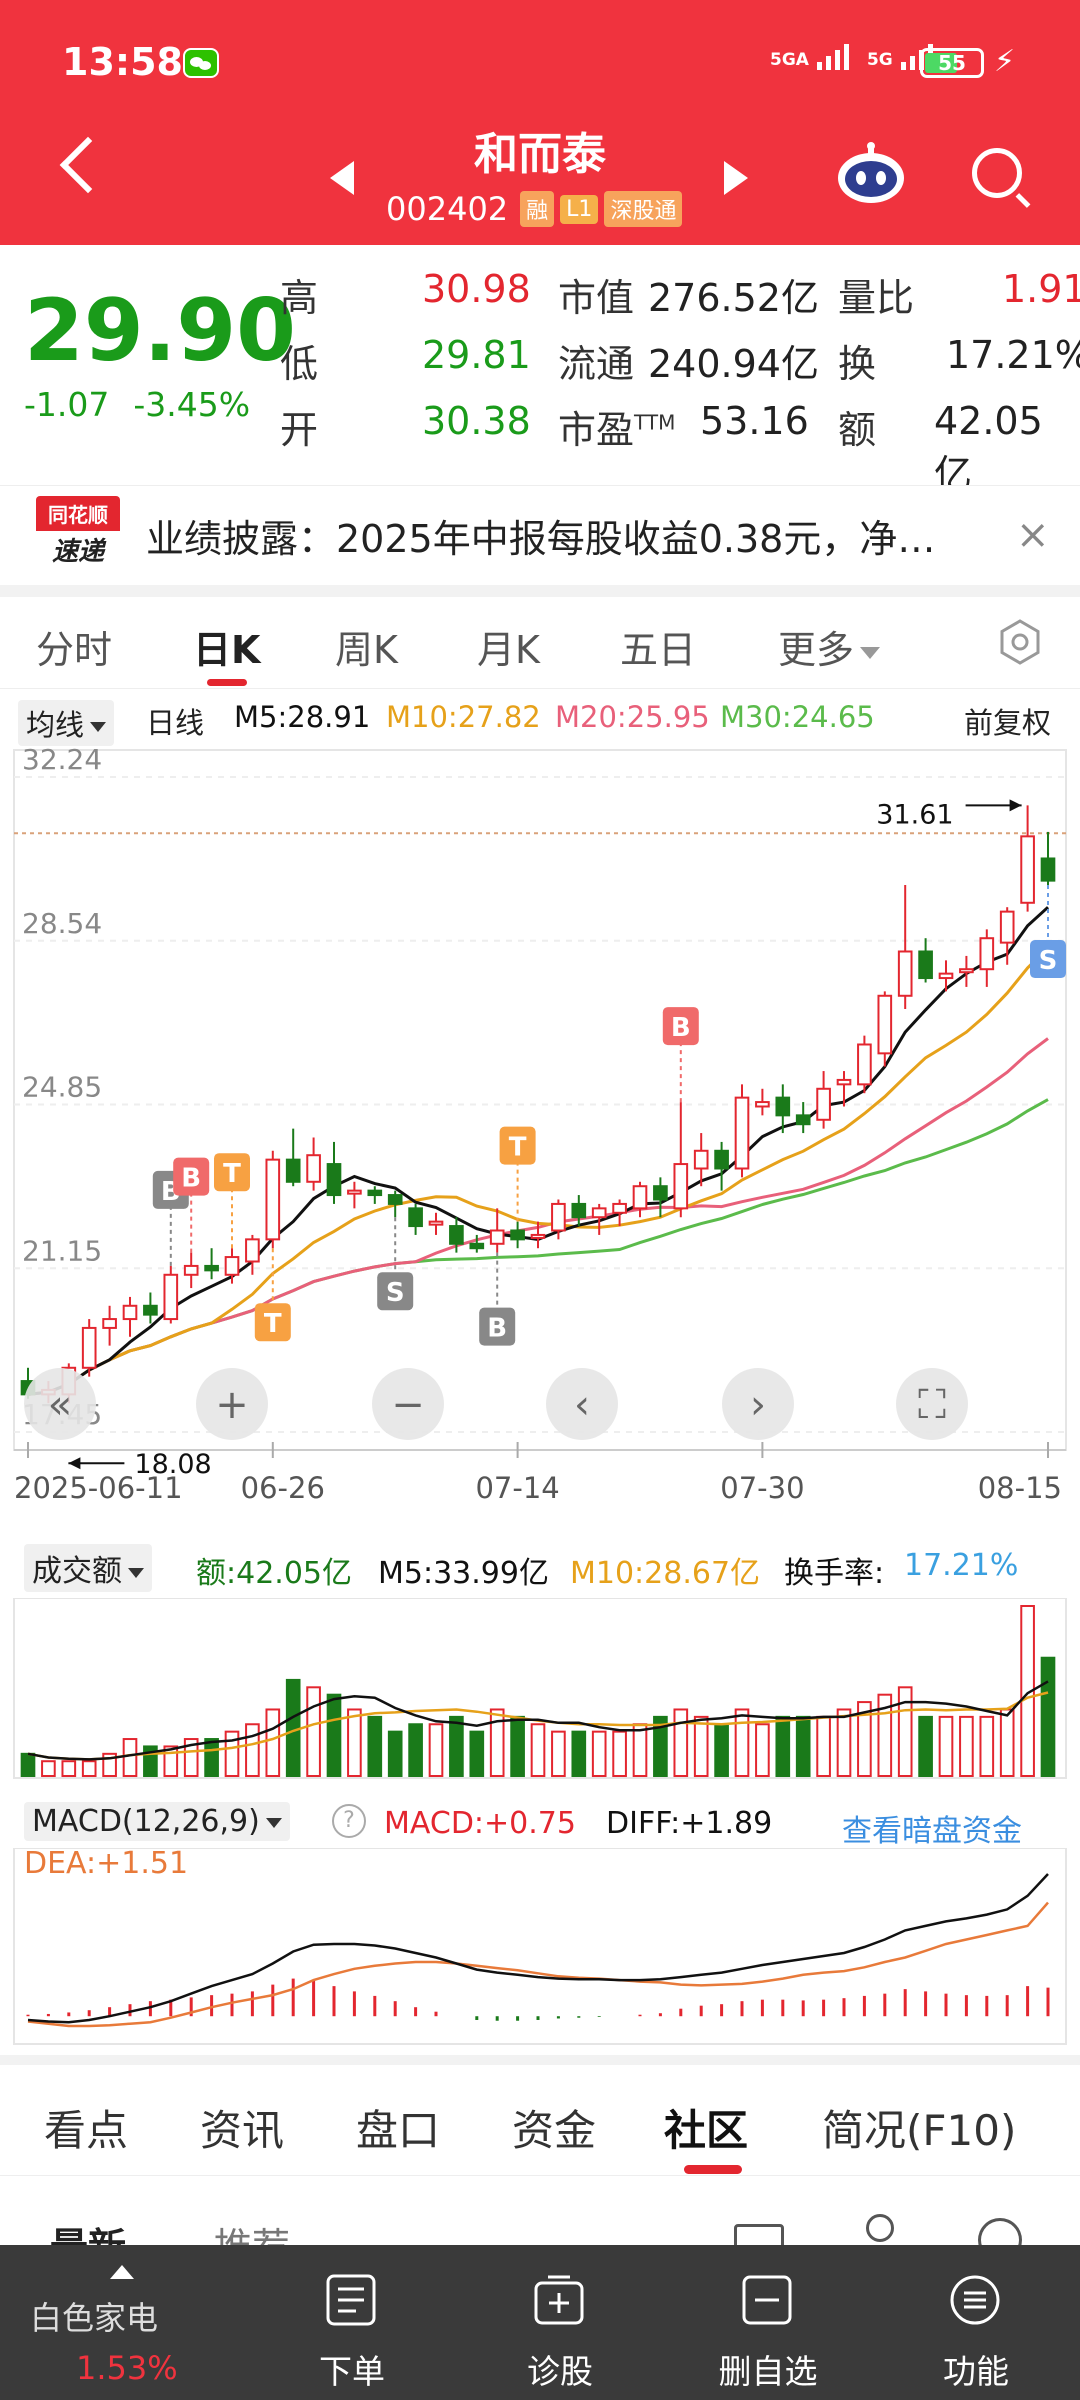  I want to click on next-stock-icon, so click(736, 178).